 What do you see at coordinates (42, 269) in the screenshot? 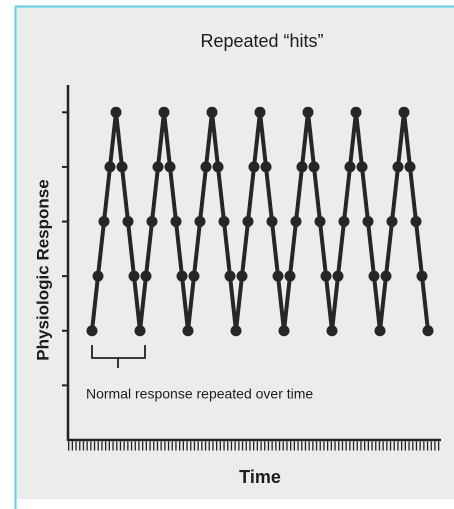
I see `y-axis-label: Physiologic Response` at bounding box center [42, 269].